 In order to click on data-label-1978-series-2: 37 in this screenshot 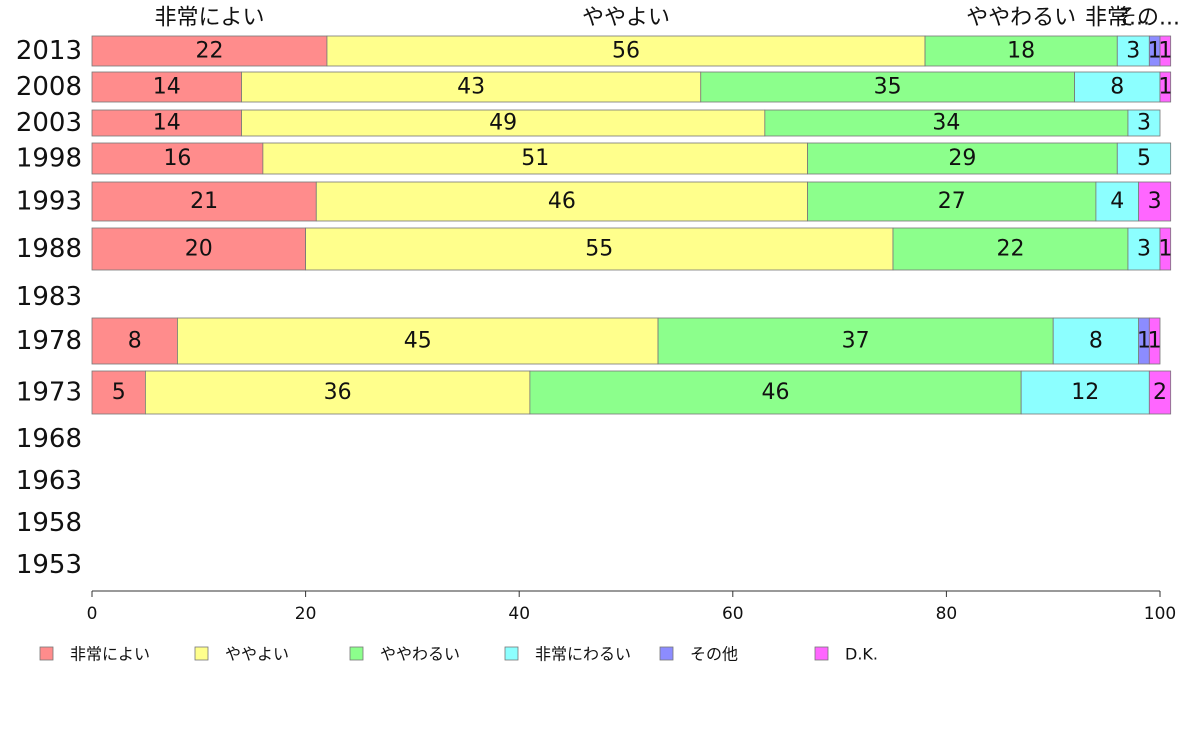, I will do `click(856, 341)`.